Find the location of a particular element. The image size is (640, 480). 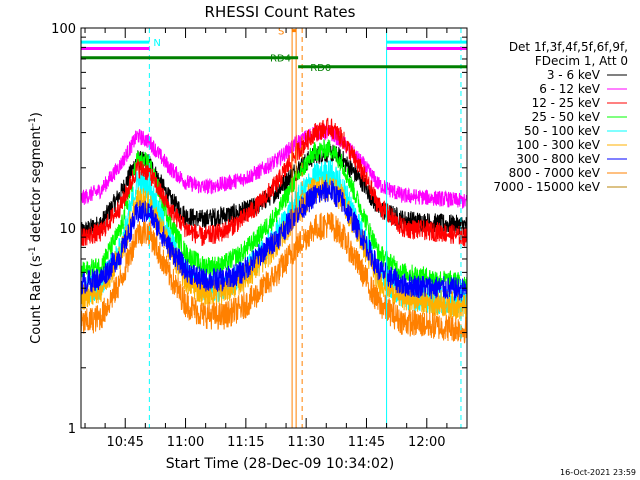

y-axis-label-end: ) is located at coordinates (36, 114).